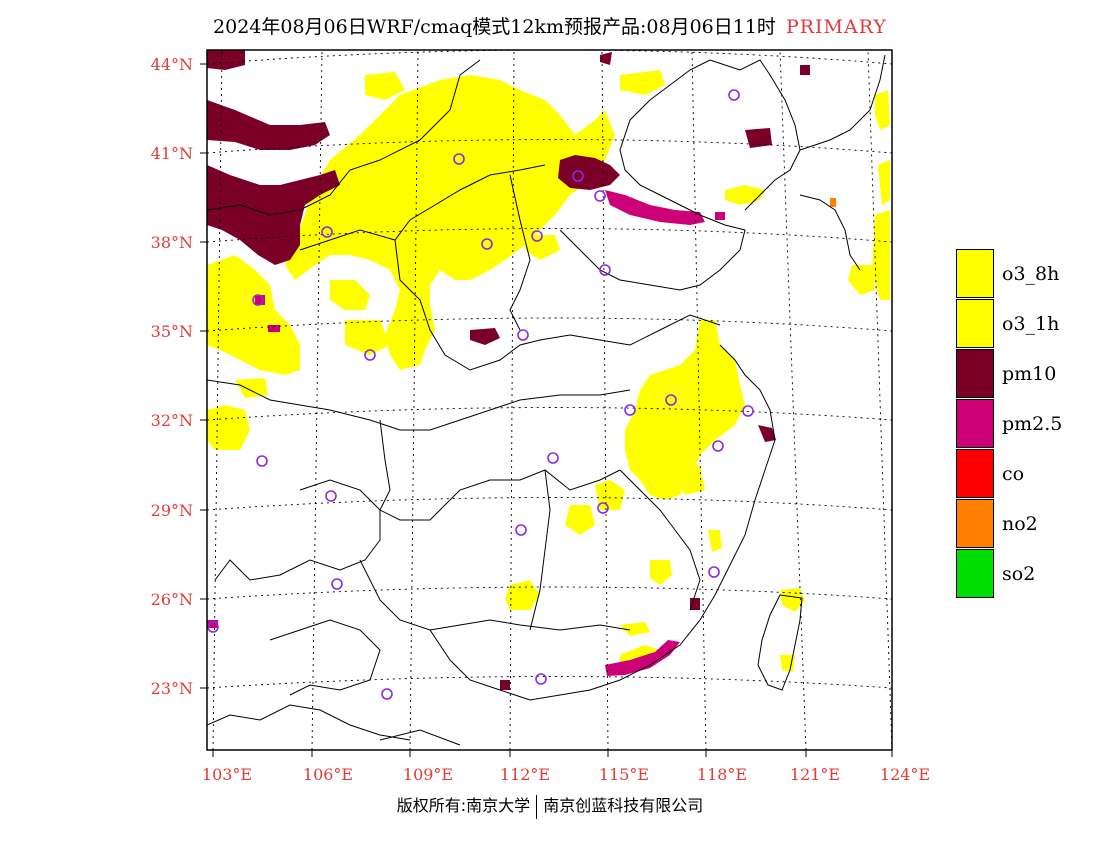 This screenshot has width=1100, height=850. I want to click on legend-label: no2, so click(1020, 524).